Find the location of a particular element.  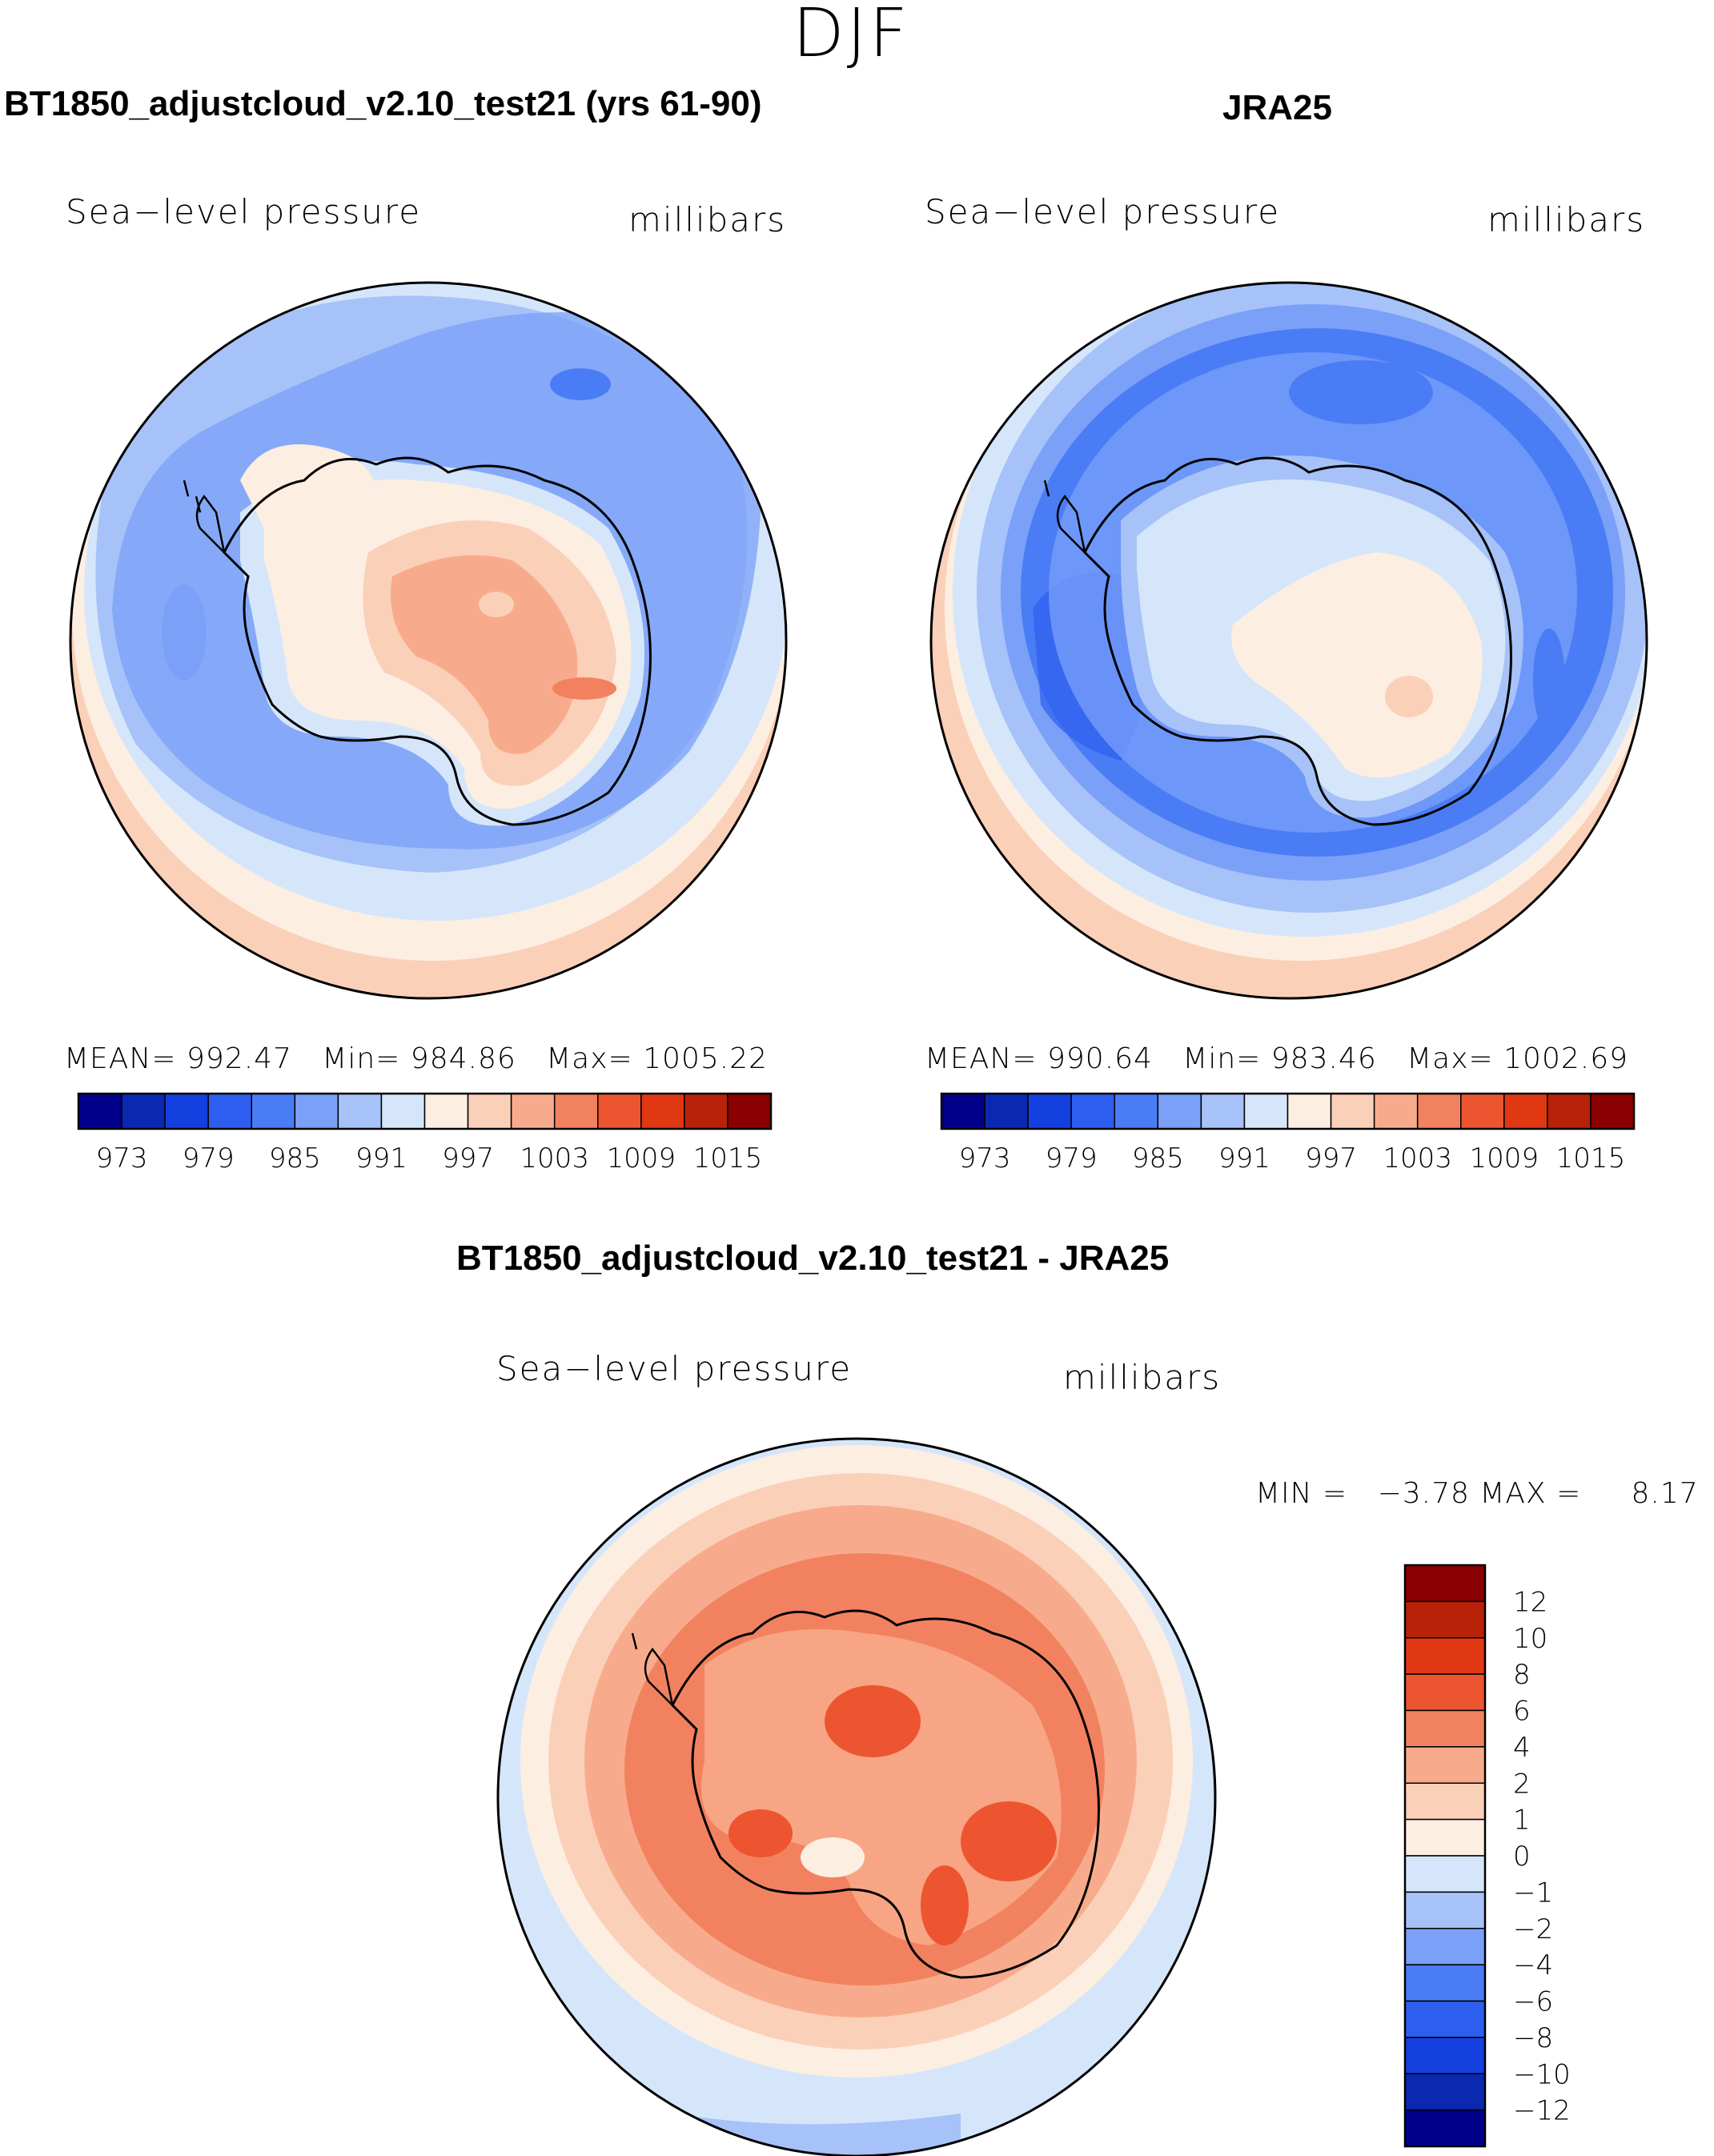

right-max-value: 1002.69 is located at coordinates (1566, 1058).